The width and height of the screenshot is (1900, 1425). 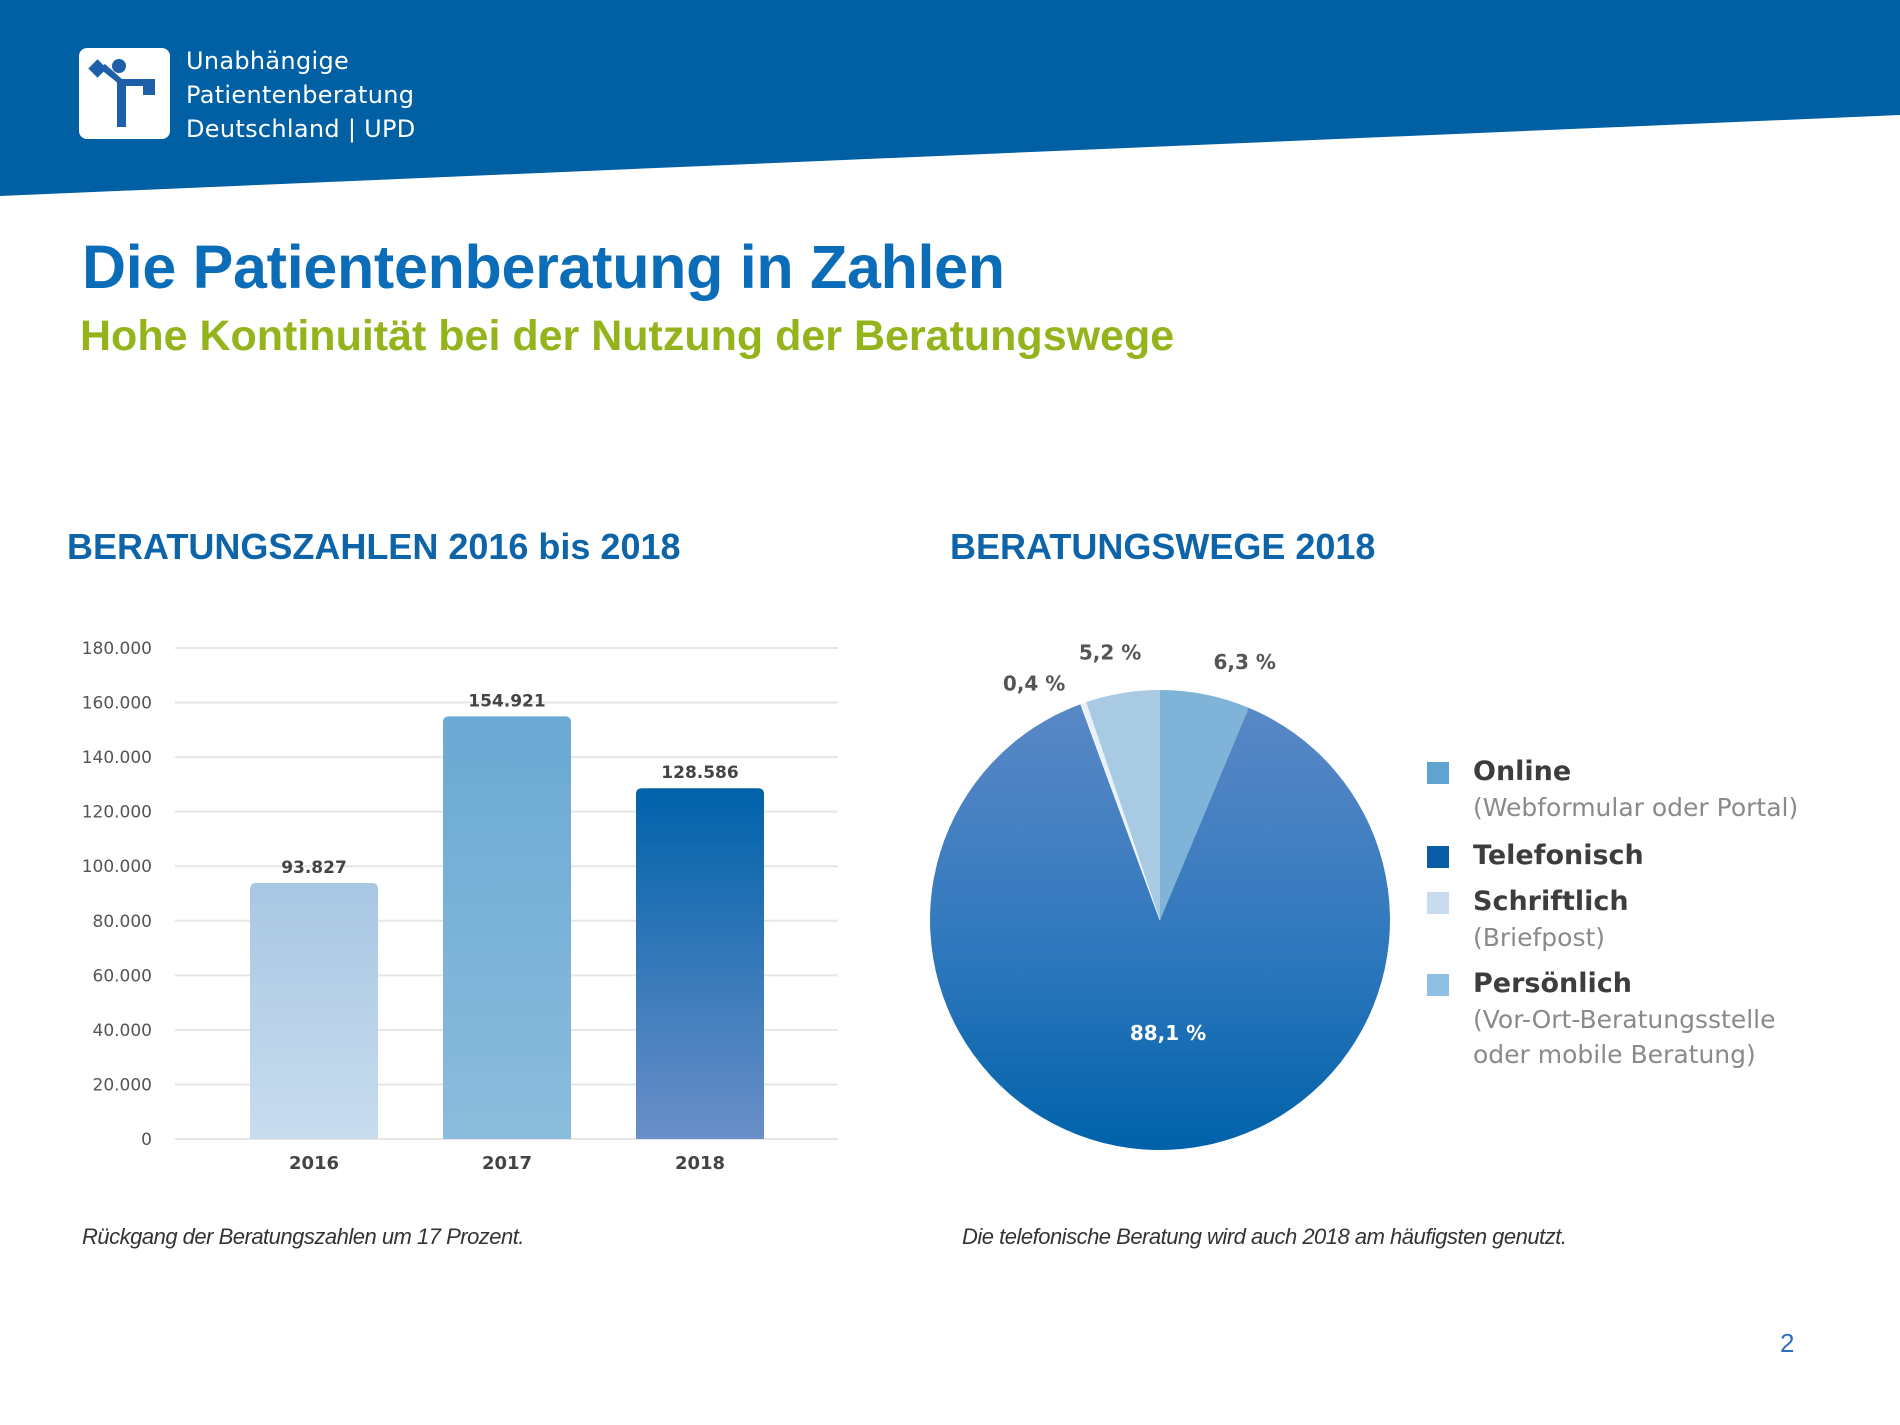 What do you see at coordinates (117, 813) in the screenshot?
I see `y-tick-label: 120.000` at bounding box center [117, 813].